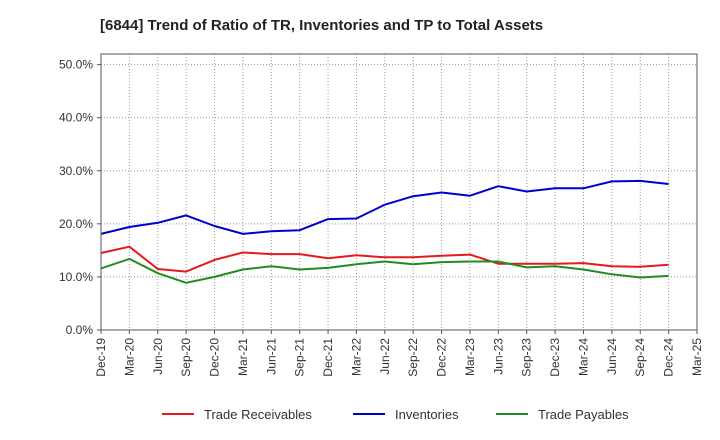 The height and width of the screenshot is (440, 720). Describe the element at coordinates (258, 414) in the screenshot. I see `legend-label-0: Trade Receivables` at that location.